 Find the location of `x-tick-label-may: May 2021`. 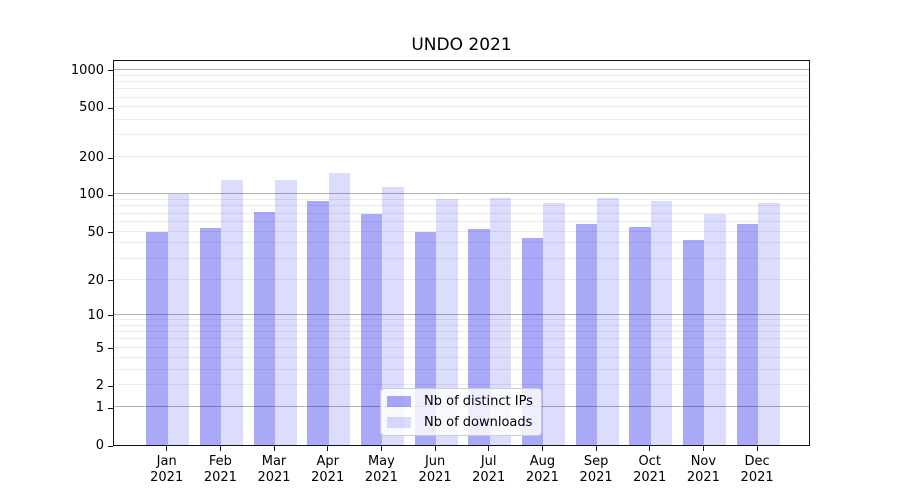

x-tick-label-may: May 2021 is located at coordinates (381, 470).